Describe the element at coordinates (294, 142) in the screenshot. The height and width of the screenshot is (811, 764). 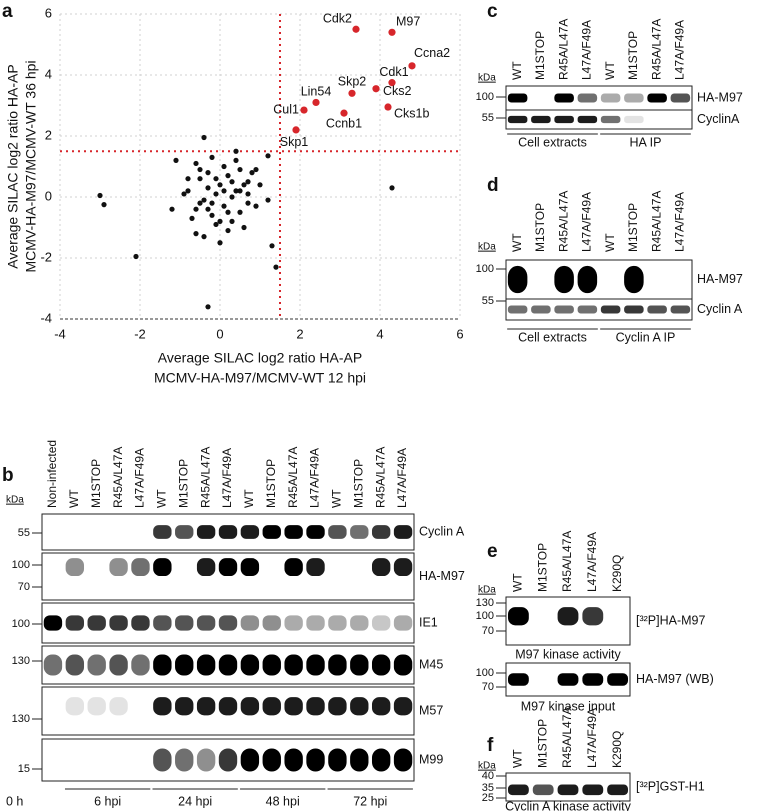
I see `point-label: Skp1` at that location.